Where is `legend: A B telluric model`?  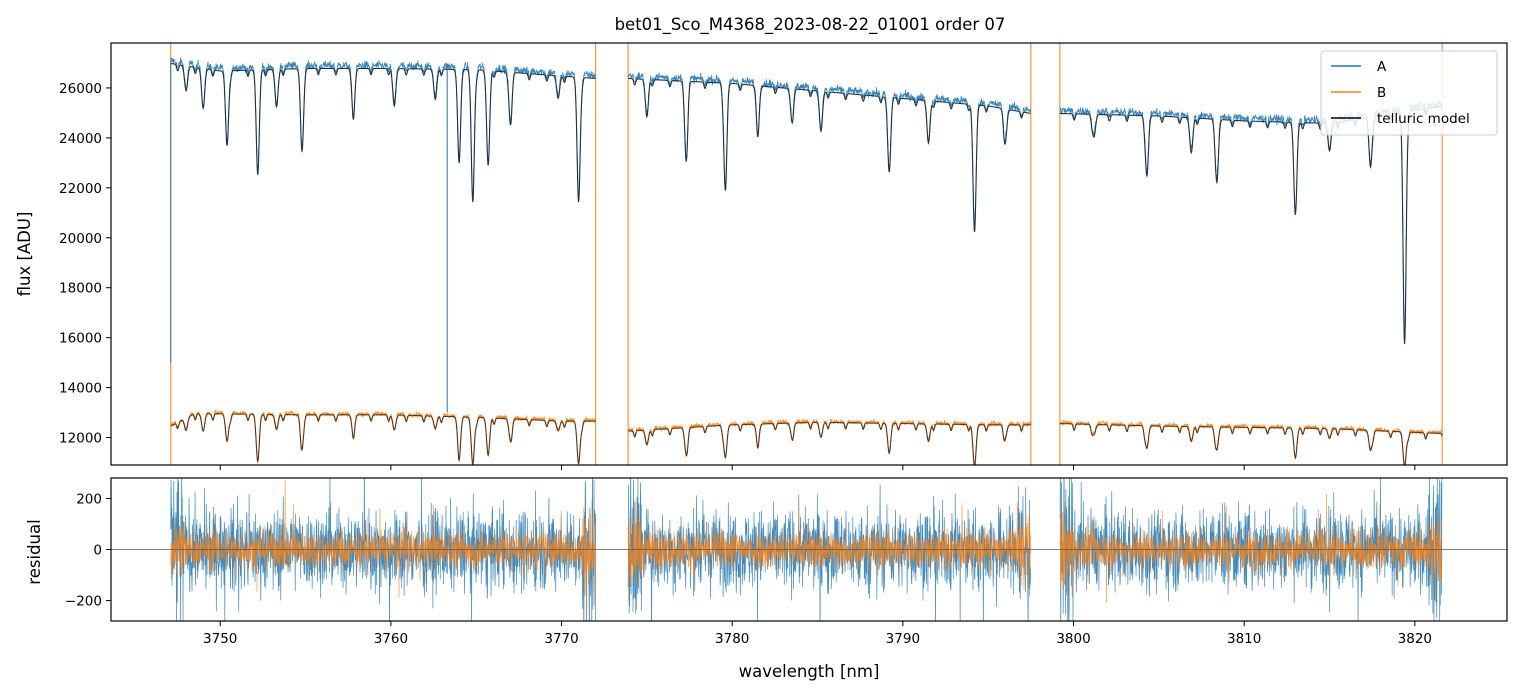 legend: A B telluric model is located at coordinates (1409, 93).